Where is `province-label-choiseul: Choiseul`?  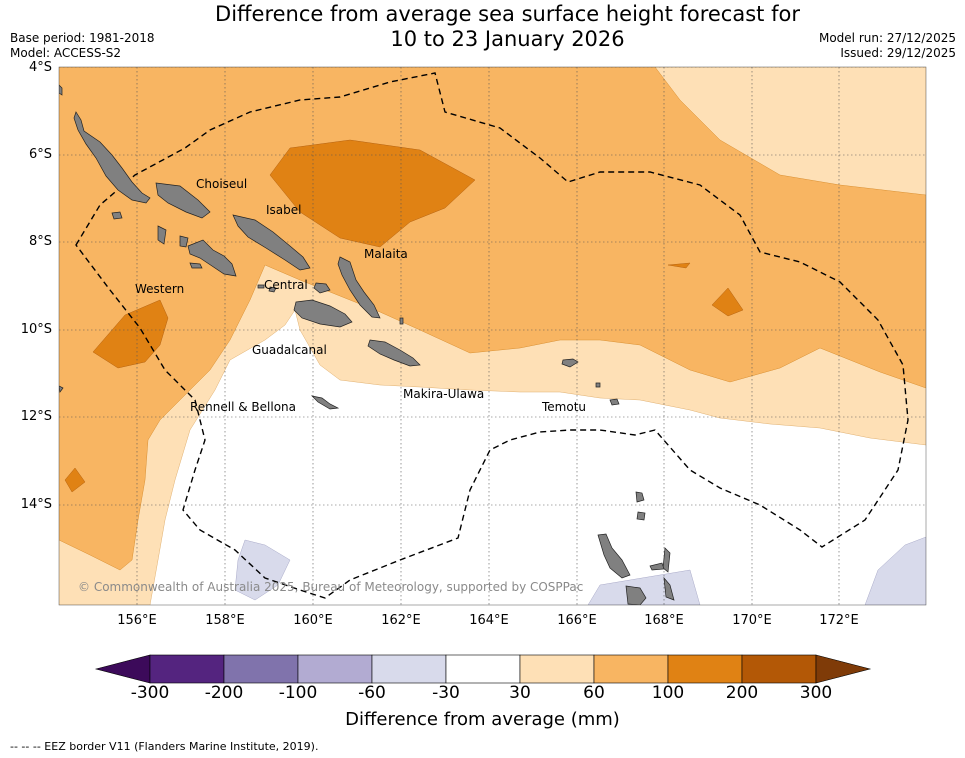
province-label-choiseul: Choiseul is located at coordinates (222, 184).